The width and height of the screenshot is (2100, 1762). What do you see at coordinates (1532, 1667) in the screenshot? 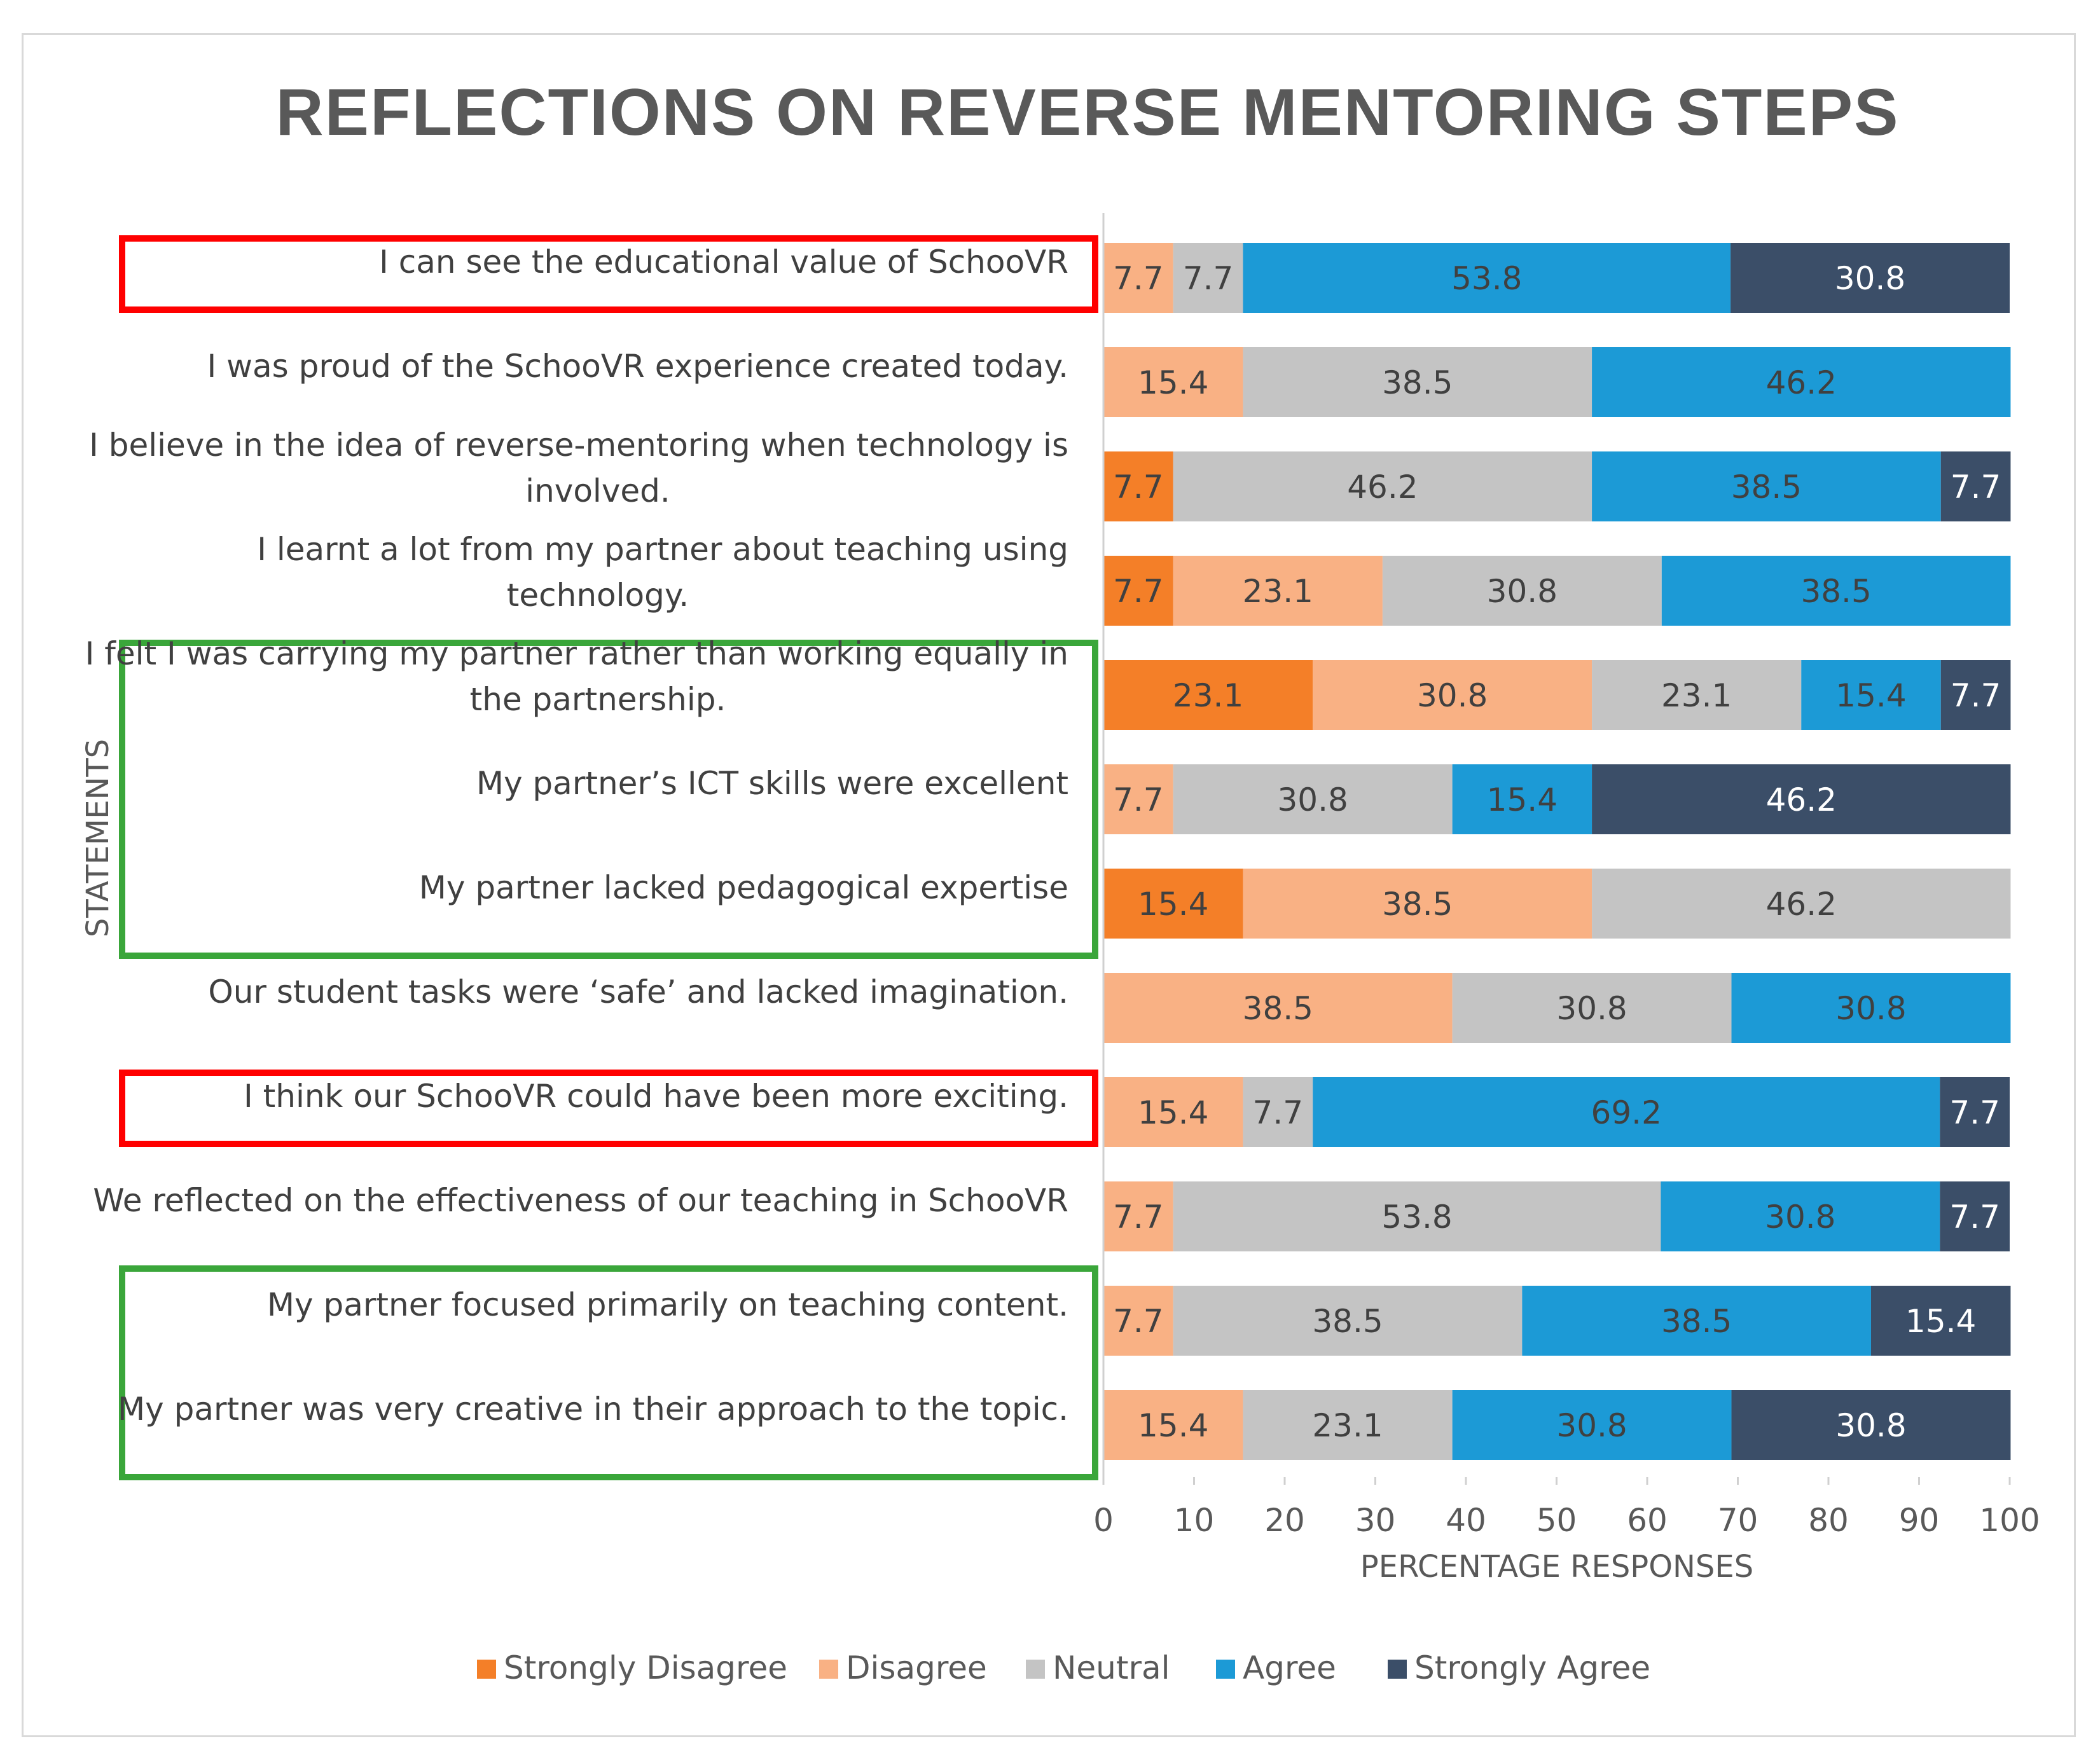
I see `legend-label: Strongly Agree` at bounding box center [1532, 1667].